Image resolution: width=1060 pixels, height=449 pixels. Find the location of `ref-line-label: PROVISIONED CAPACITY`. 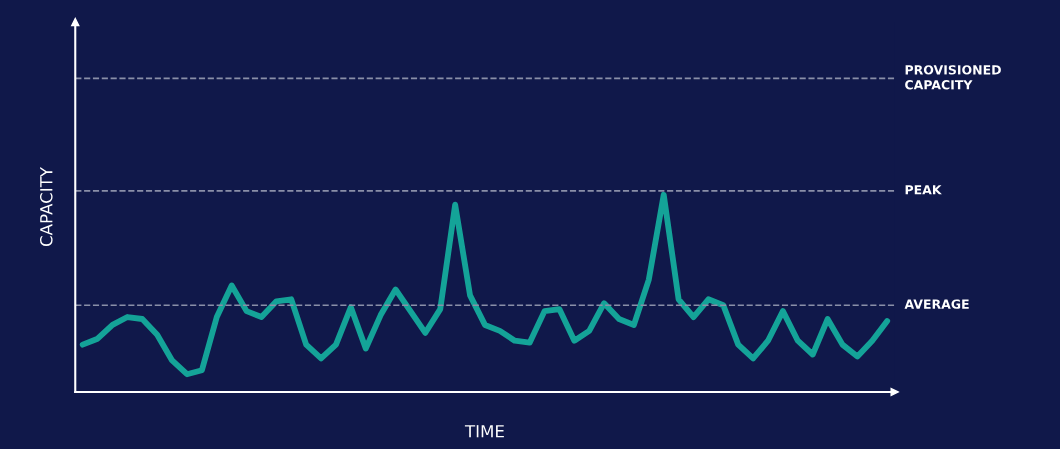

ref-line-label: PROVISIONED CAPACITY is located at coordinates (953, 77).